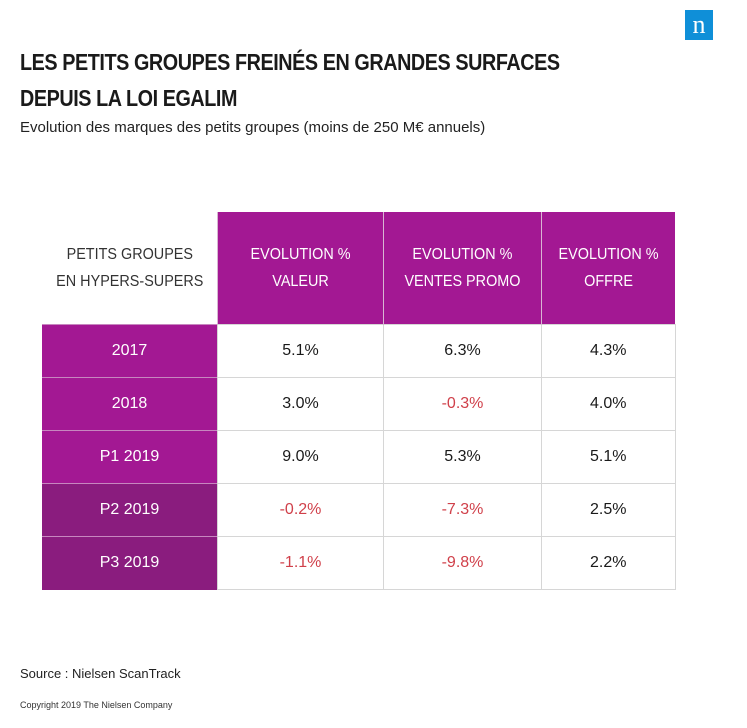 The height and width of the screenshot is (728, 747). I want to click on row-label: 2018, so click(130, 404).